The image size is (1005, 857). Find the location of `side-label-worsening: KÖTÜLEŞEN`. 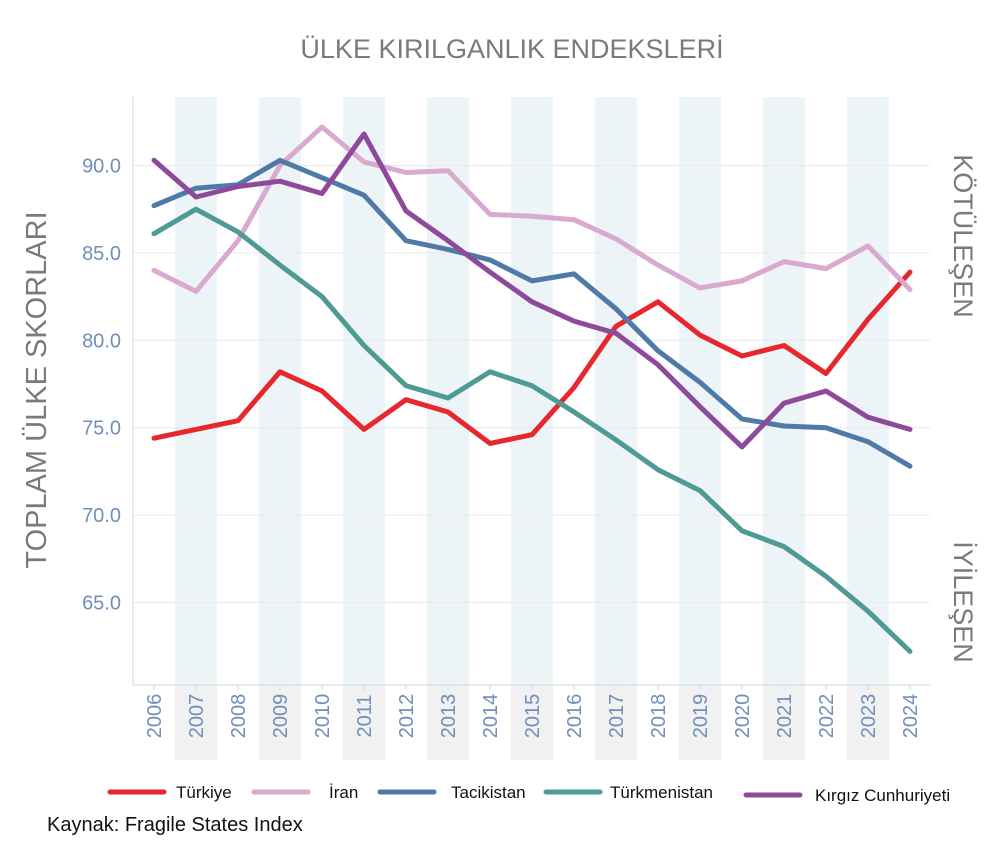

side-label-worsening: KÖTÜLEŞEN is located at coordinates (963, 236).